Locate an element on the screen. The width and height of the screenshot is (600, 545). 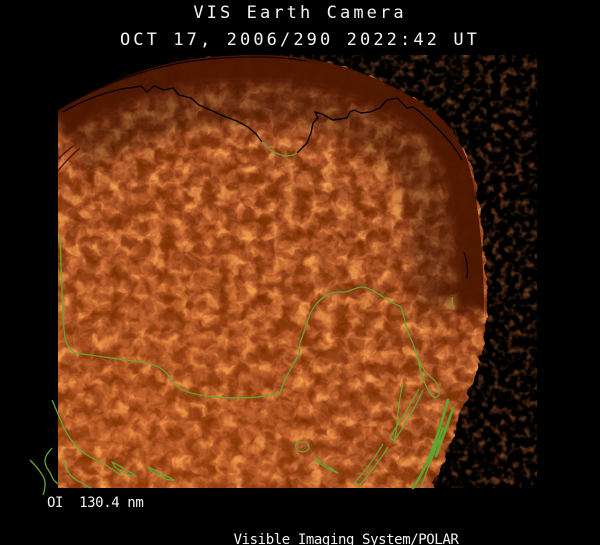
image-title: VIS Earth Camera is located at coordinates (300, 13).